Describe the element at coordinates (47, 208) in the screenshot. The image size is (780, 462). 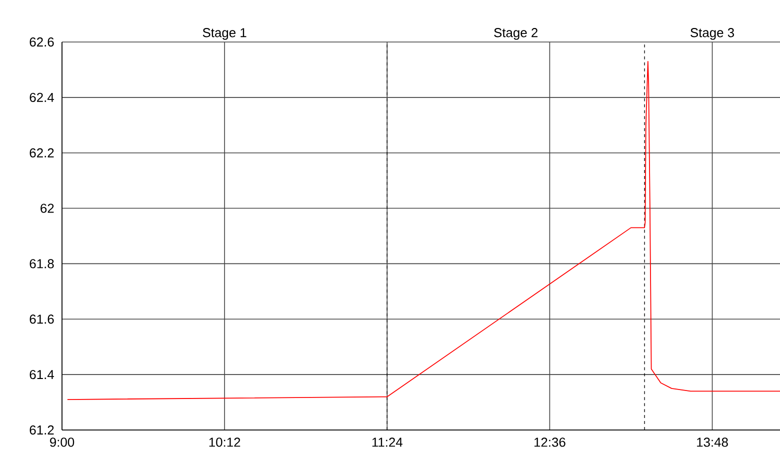
I see `y-tick-label: 62` at that location.